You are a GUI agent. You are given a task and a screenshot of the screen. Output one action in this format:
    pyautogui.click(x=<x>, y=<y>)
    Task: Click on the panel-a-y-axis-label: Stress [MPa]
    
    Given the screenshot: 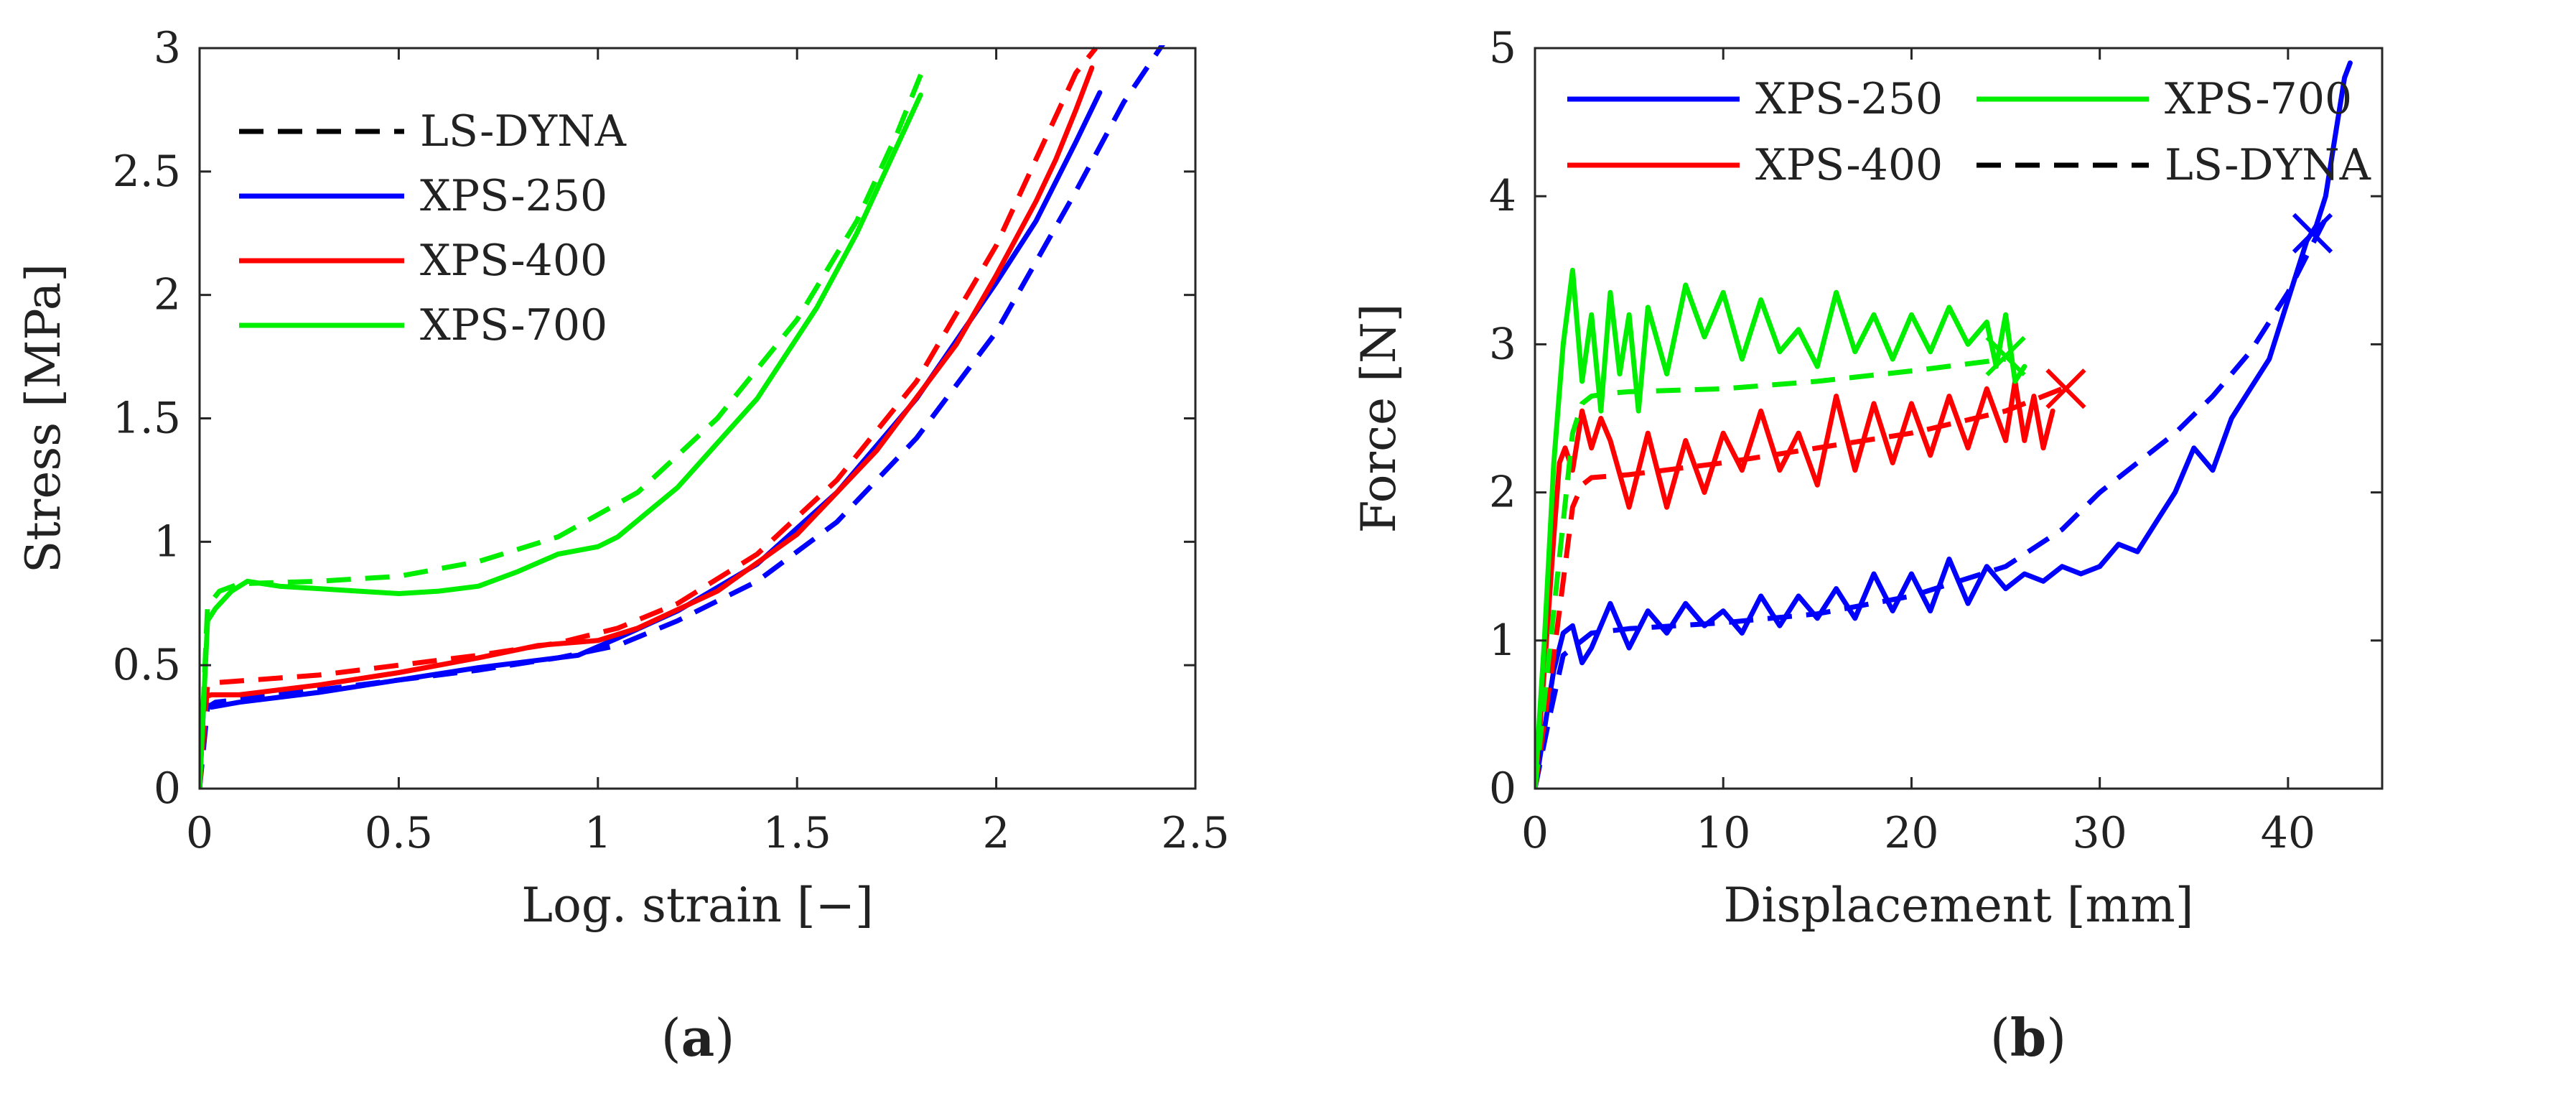 What is the action you would take?
    pyautogui.click(x=43, y=419)
    